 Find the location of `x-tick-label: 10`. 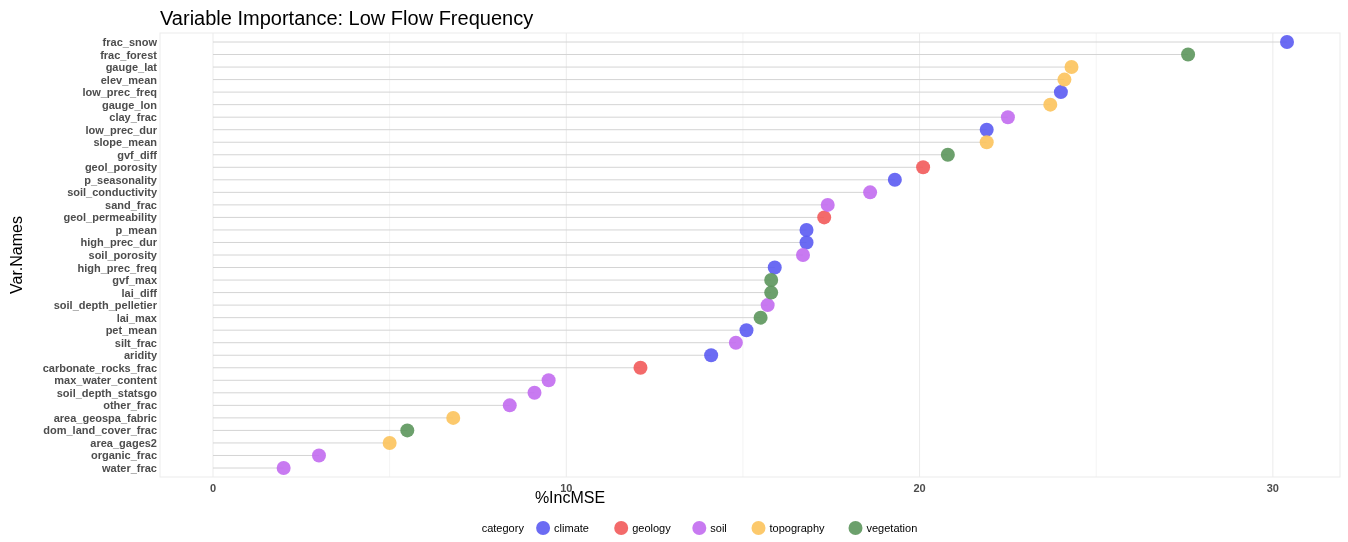

x-tick-label: 10 is located at coordinates (566, 488).